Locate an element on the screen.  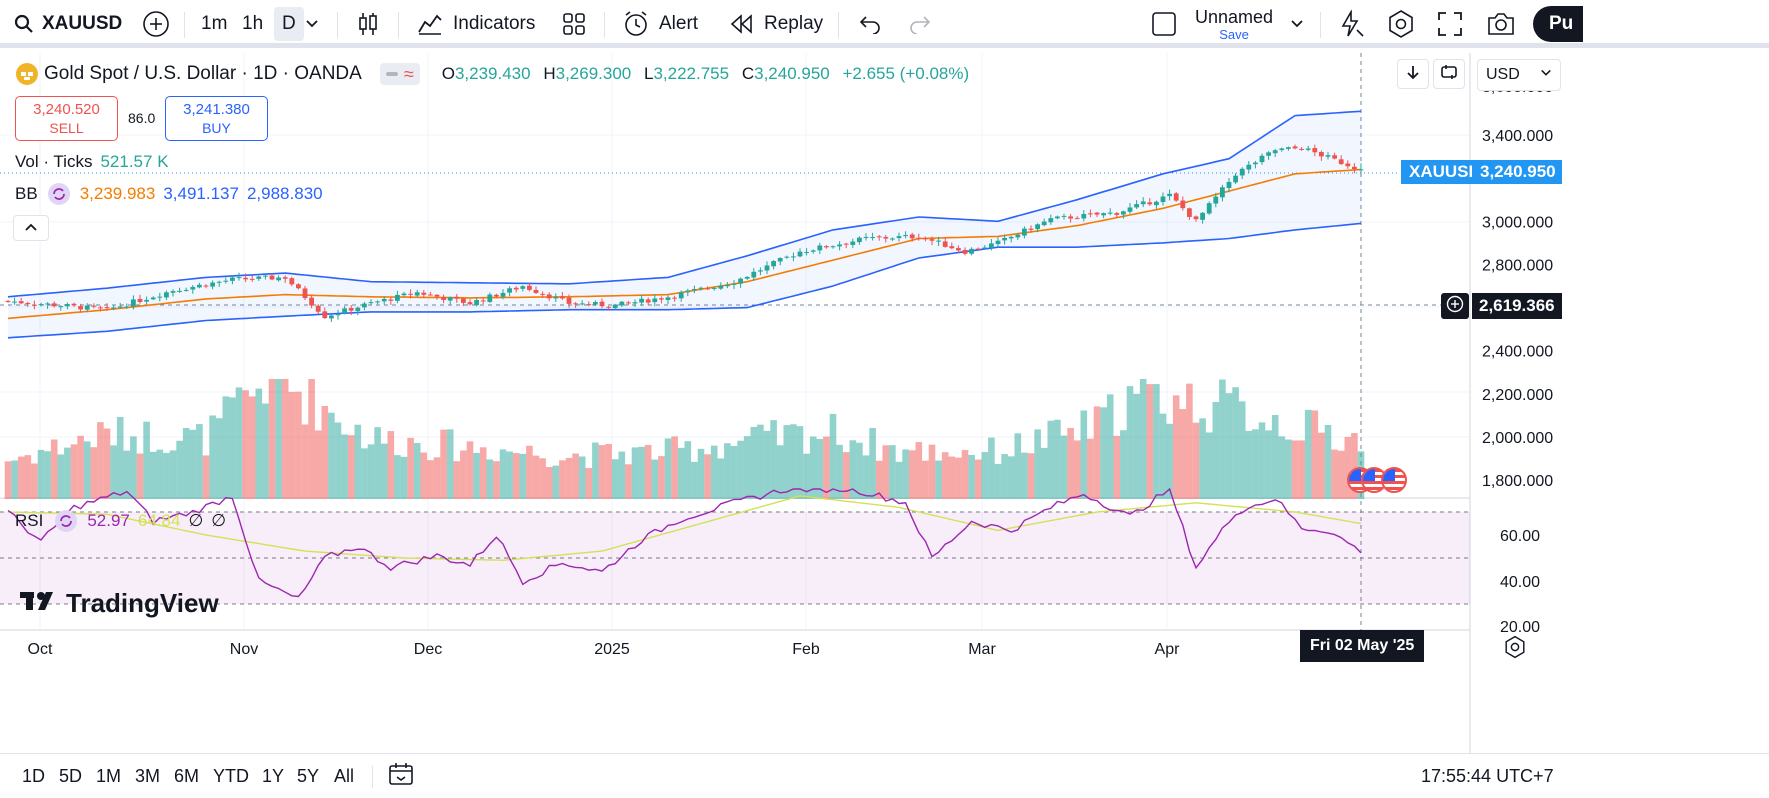
chart-type-button is located at coordinates (368, 24).